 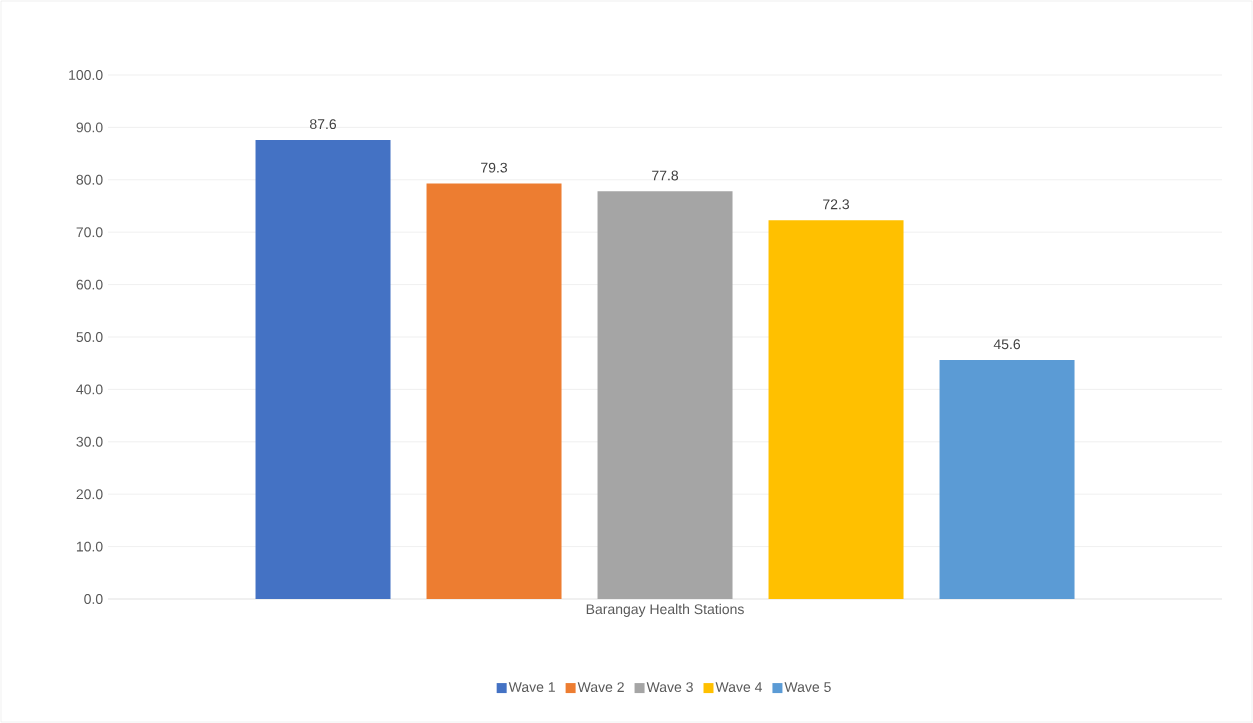 What do you see at coordinates (1007, 344) in the screenshot?
I see `data-label: 45.6` at bounding box center [1007, 344].